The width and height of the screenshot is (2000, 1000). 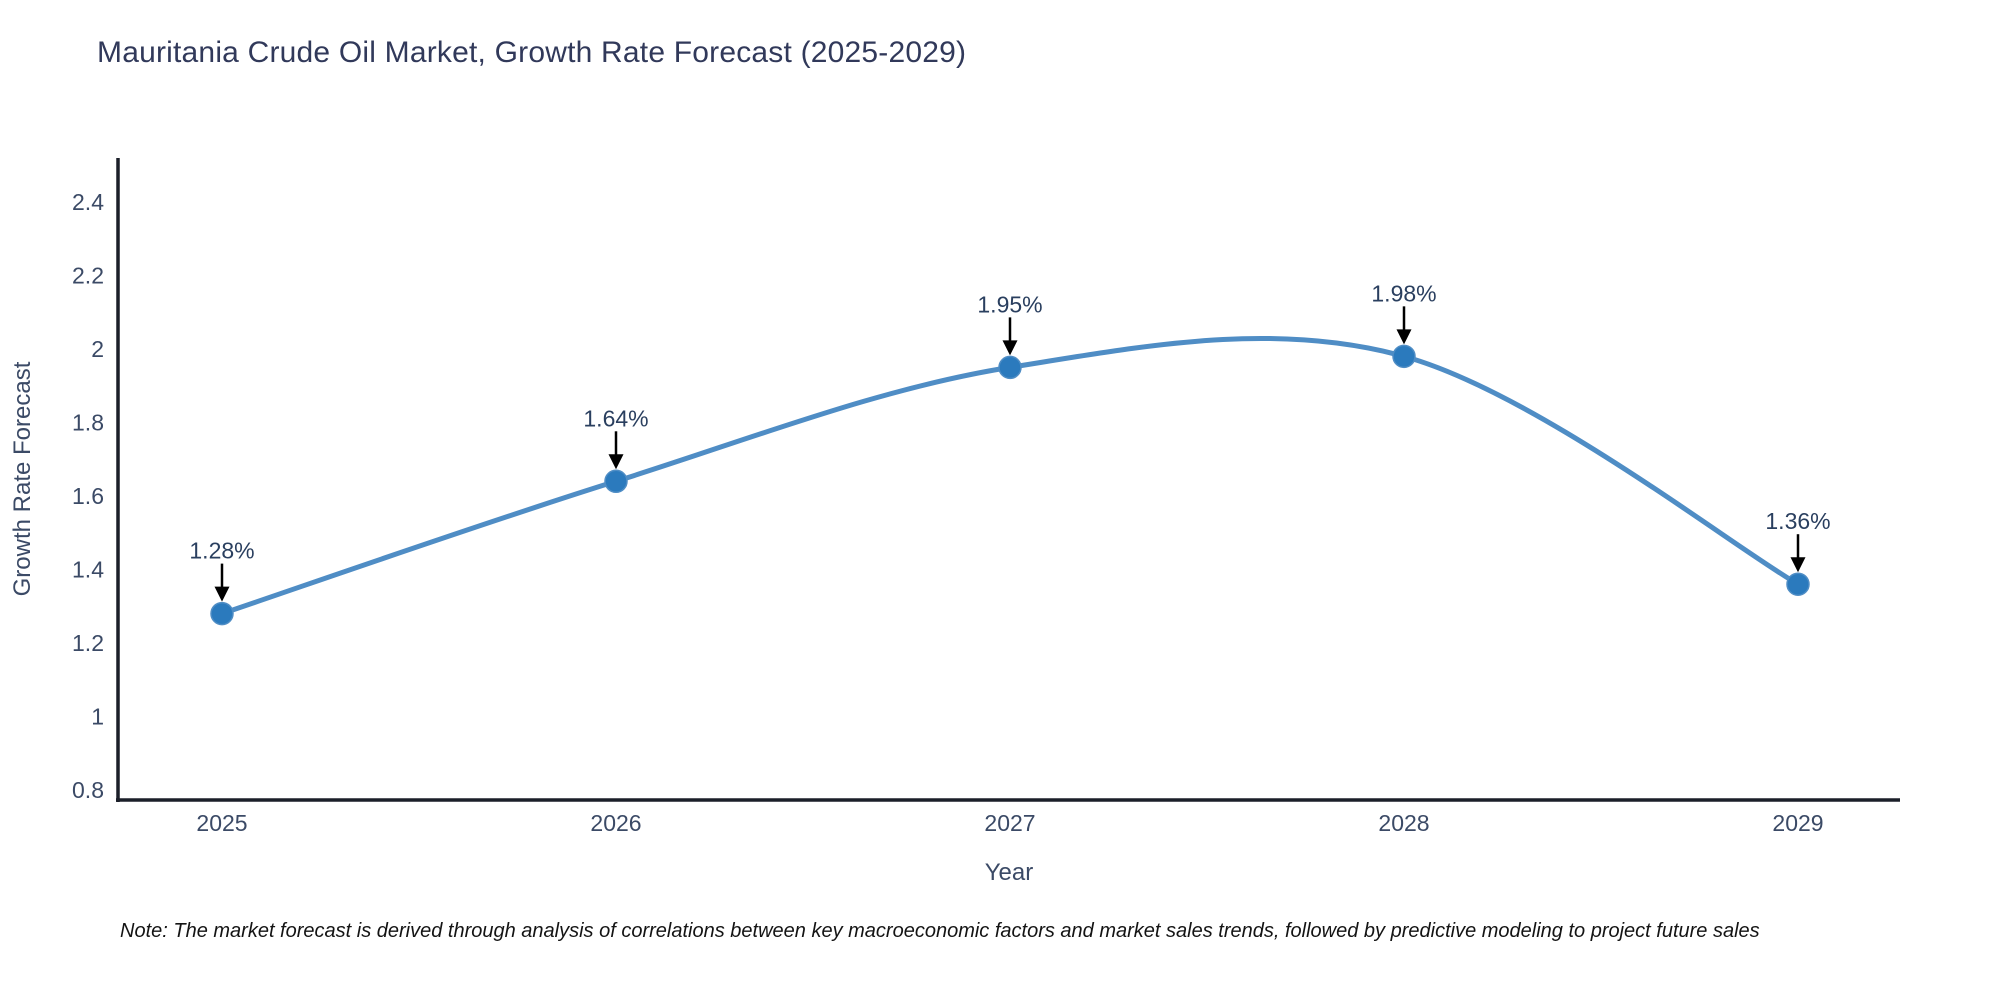 I want to click on y-tick-label: 1.8, so click(x=88, y=423).